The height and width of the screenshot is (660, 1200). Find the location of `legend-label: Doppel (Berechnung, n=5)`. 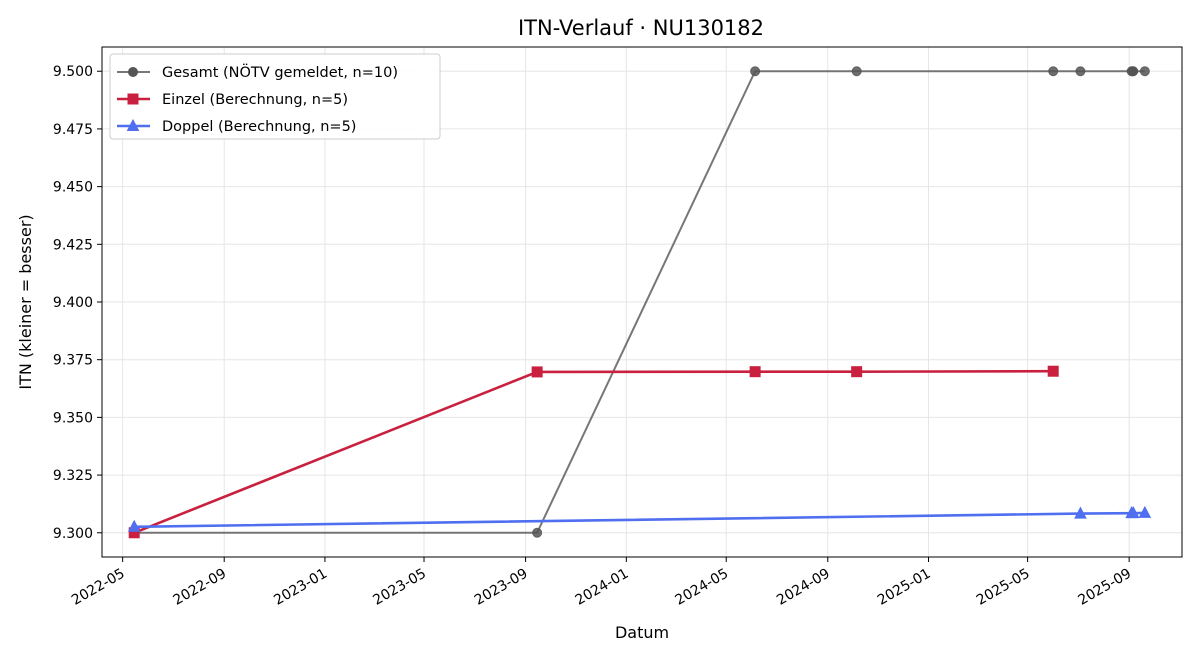

legend-label: Doppel (Berechnung, n=5) is located at coordinates (259, 127).